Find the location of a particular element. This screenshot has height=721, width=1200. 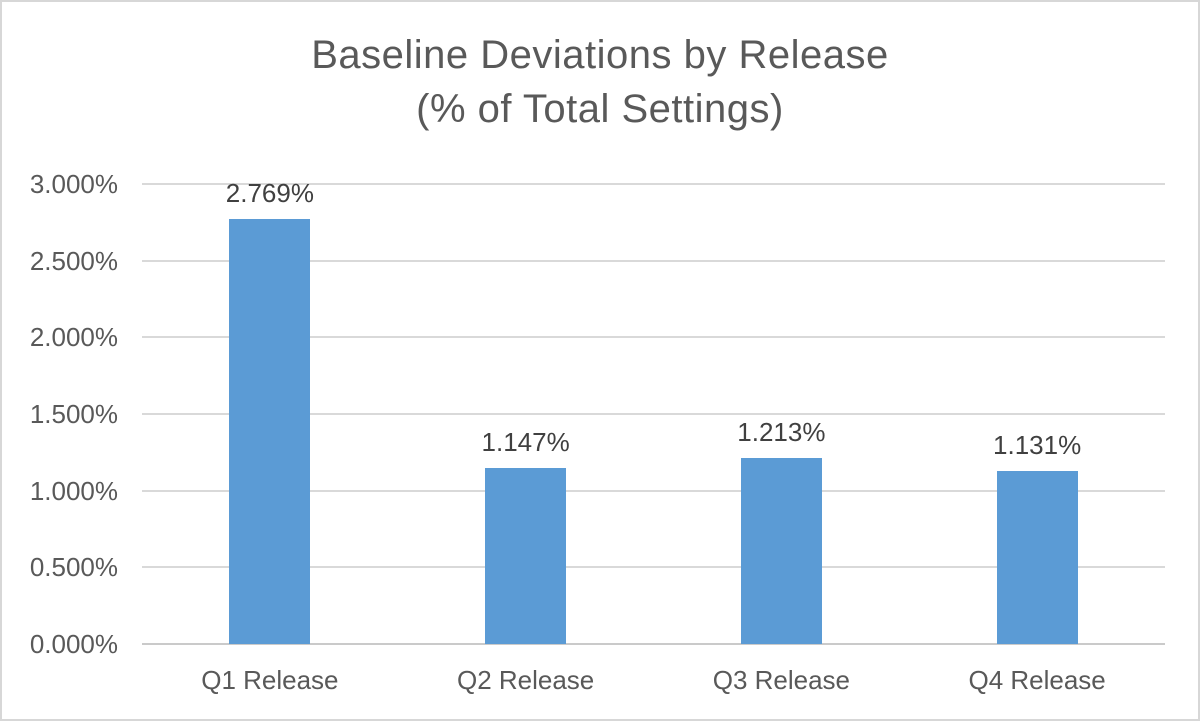

y-axis-tick-label: 0.000% is located at coordinates (73, 644).